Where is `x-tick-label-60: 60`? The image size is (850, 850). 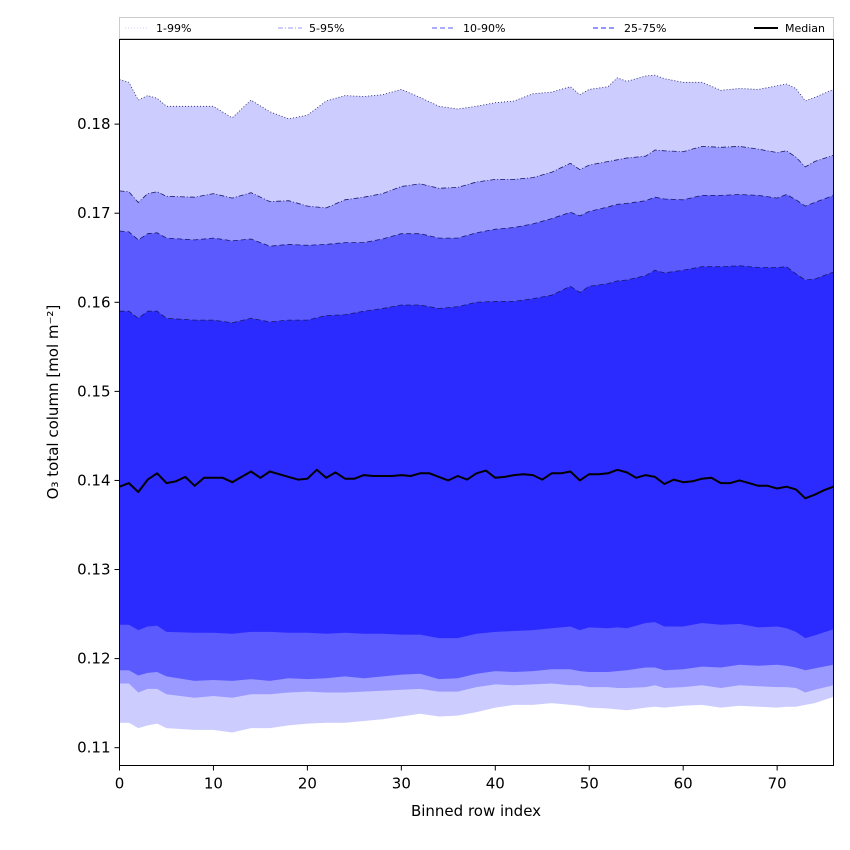
x-tick-label-60: 60 is located at coordinates (683, 784).